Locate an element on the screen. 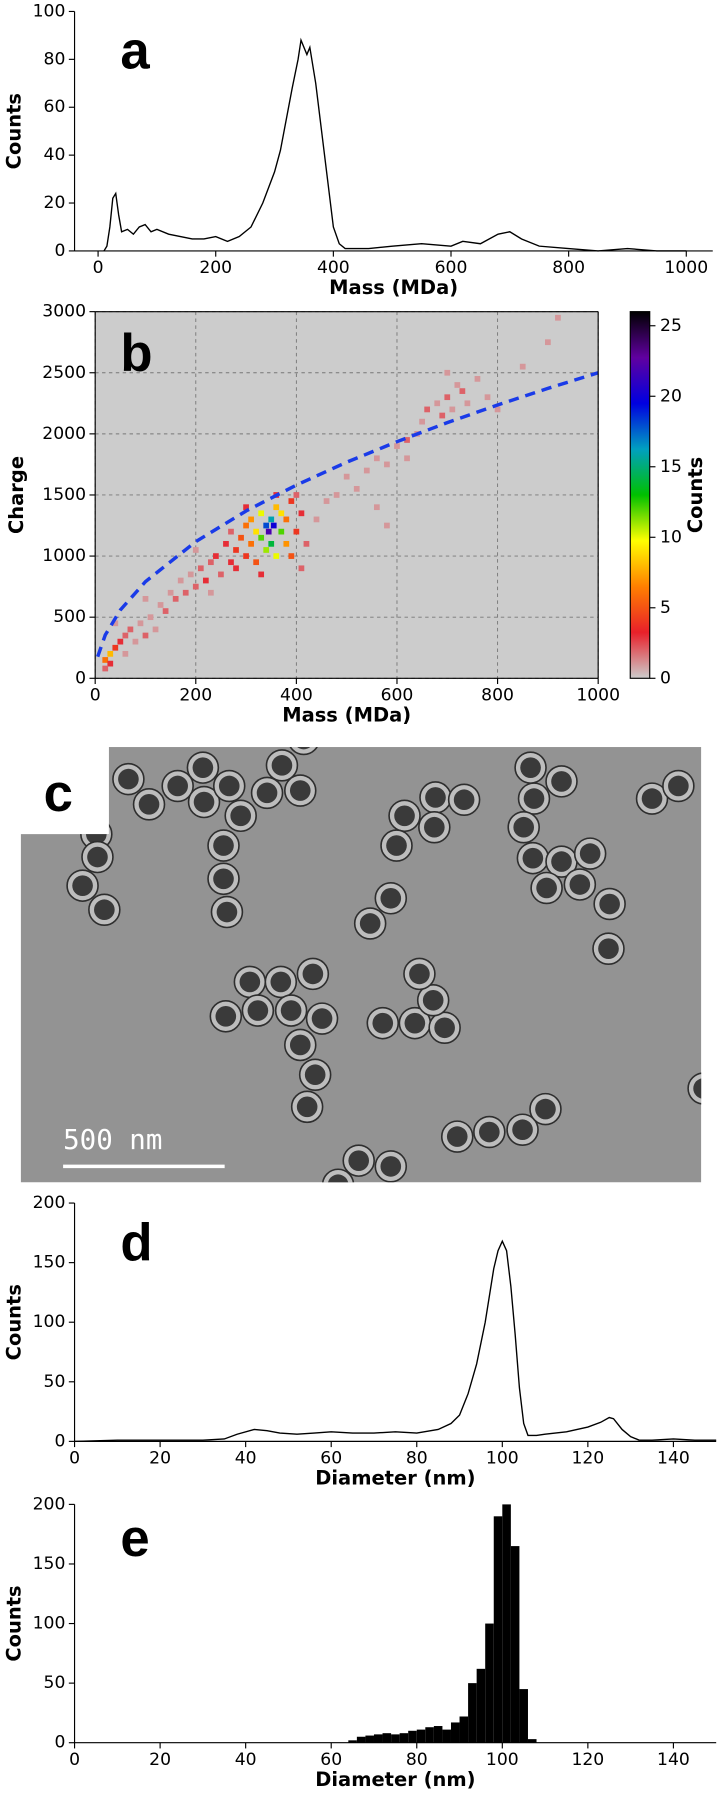  x-tick-label: 140 is located at coordinates (673, 1760).